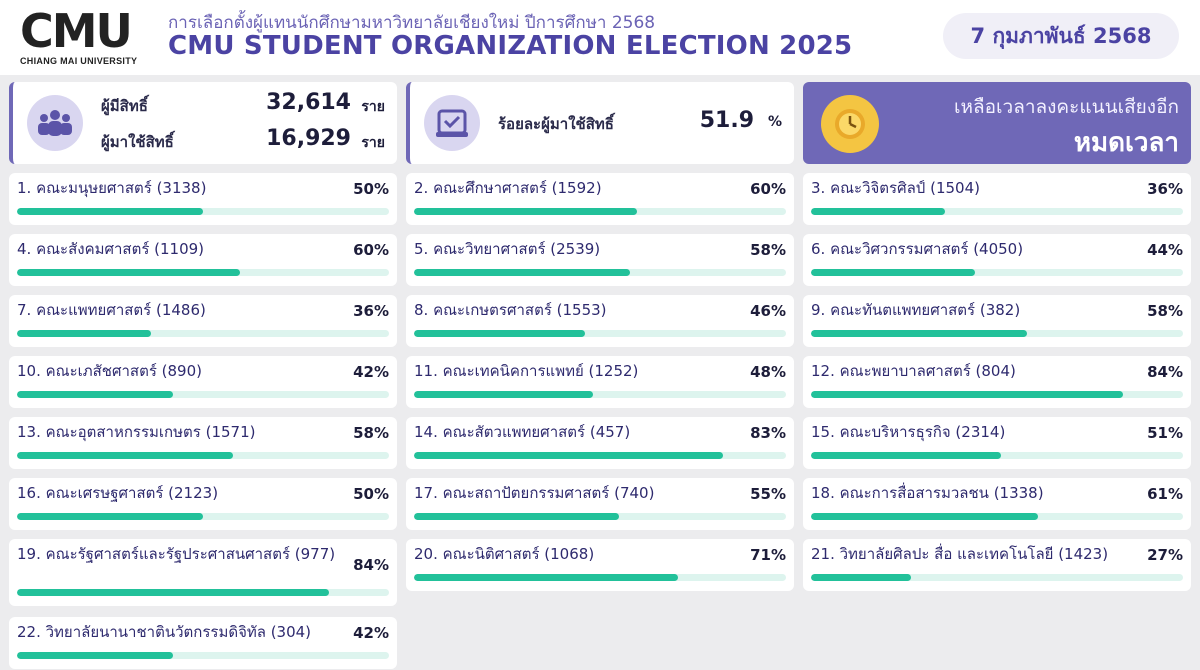 This screenshot has width=1200, height=670. I want to click on turnout-value: 51.9, so click(726, 120).